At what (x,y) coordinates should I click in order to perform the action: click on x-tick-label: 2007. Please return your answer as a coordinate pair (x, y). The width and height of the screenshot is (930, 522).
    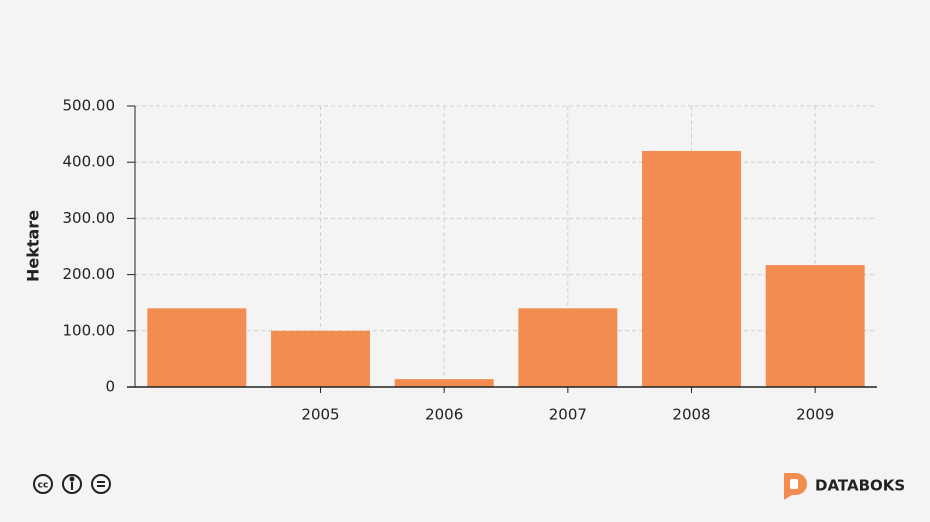
    Looking at the image, I should click on (568, 415).